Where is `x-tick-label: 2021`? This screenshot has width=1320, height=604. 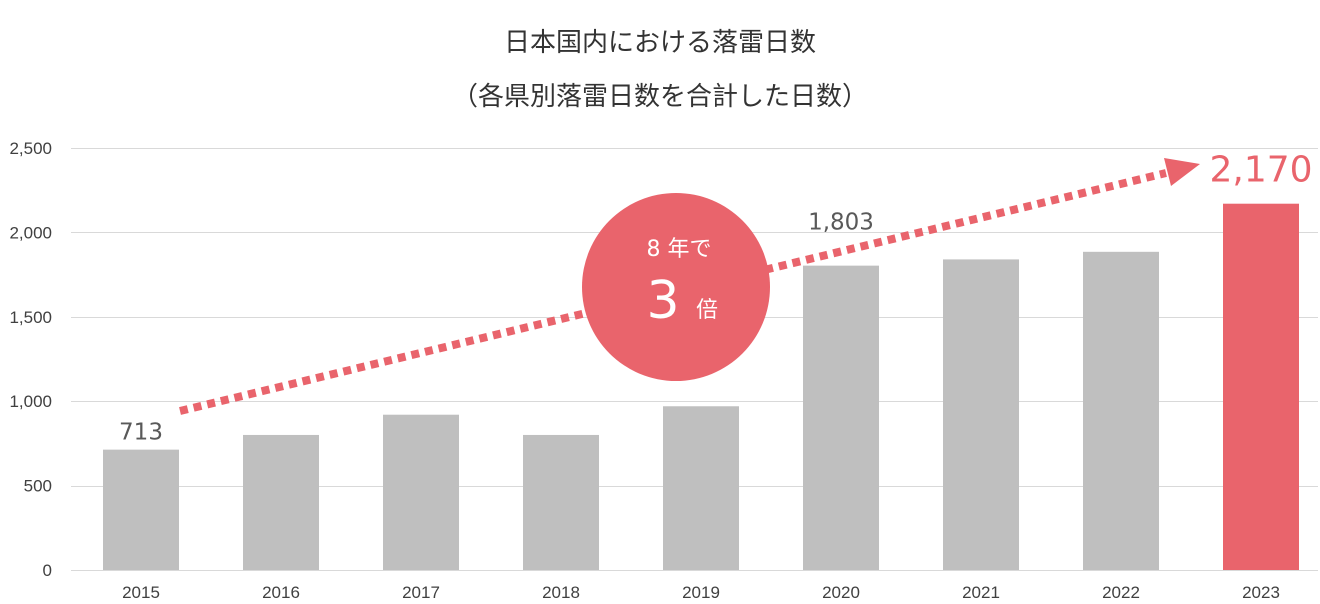 x-tick-label: 2021 is located at coordinates (981, 592).